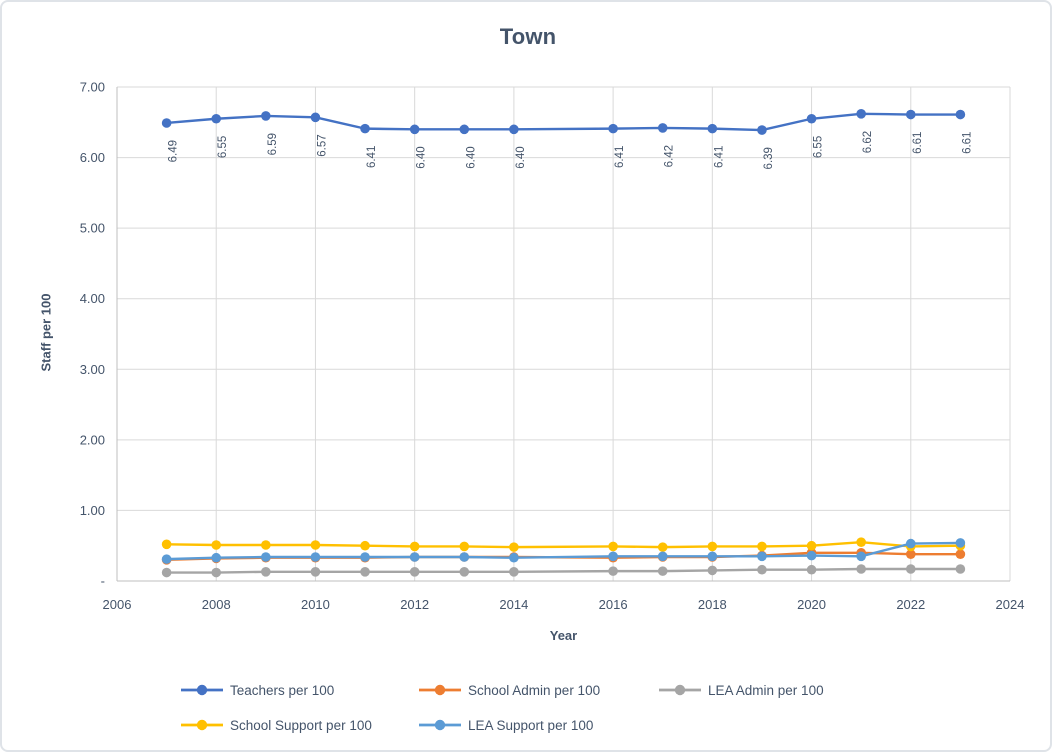 Image resolution: width=1052 pixels, height=752 pixels. Describe the element at coordinates (414, 604) in the screenshot. I see `x-tick-label: 2012` at that location.